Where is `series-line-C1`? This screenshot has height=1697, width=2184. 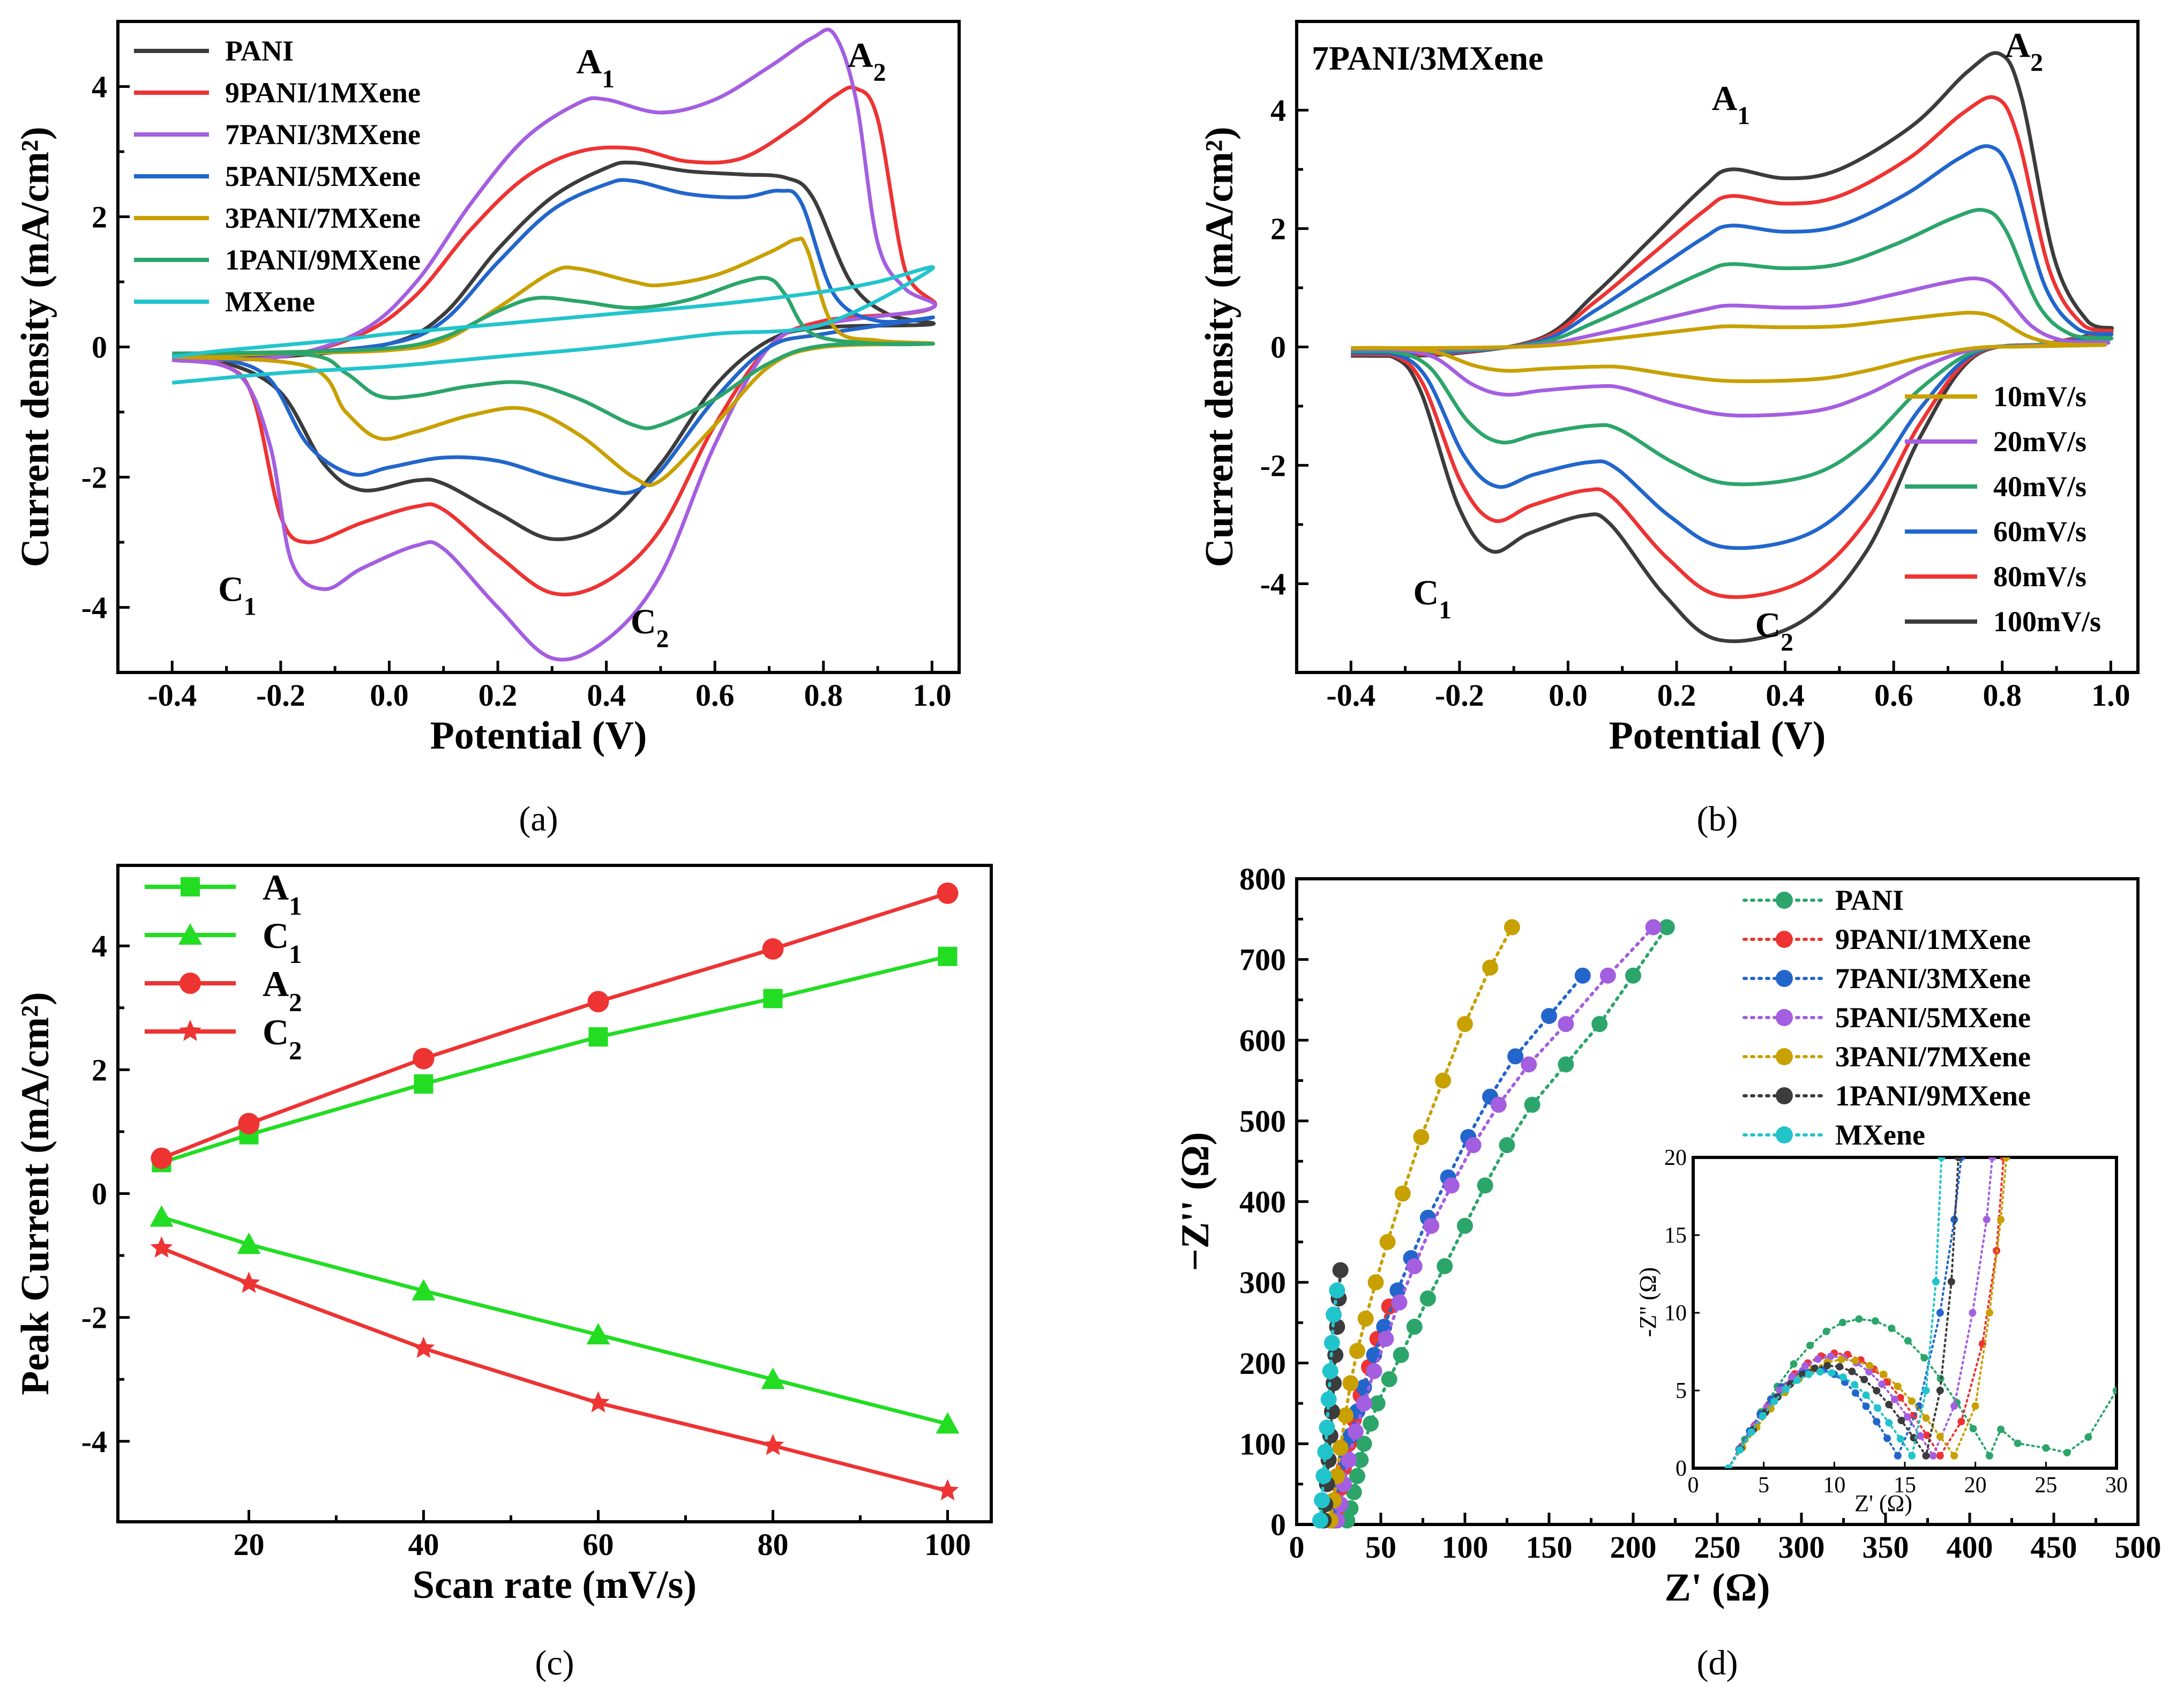 series-line-C1 is located at coordinates (554, 1320).